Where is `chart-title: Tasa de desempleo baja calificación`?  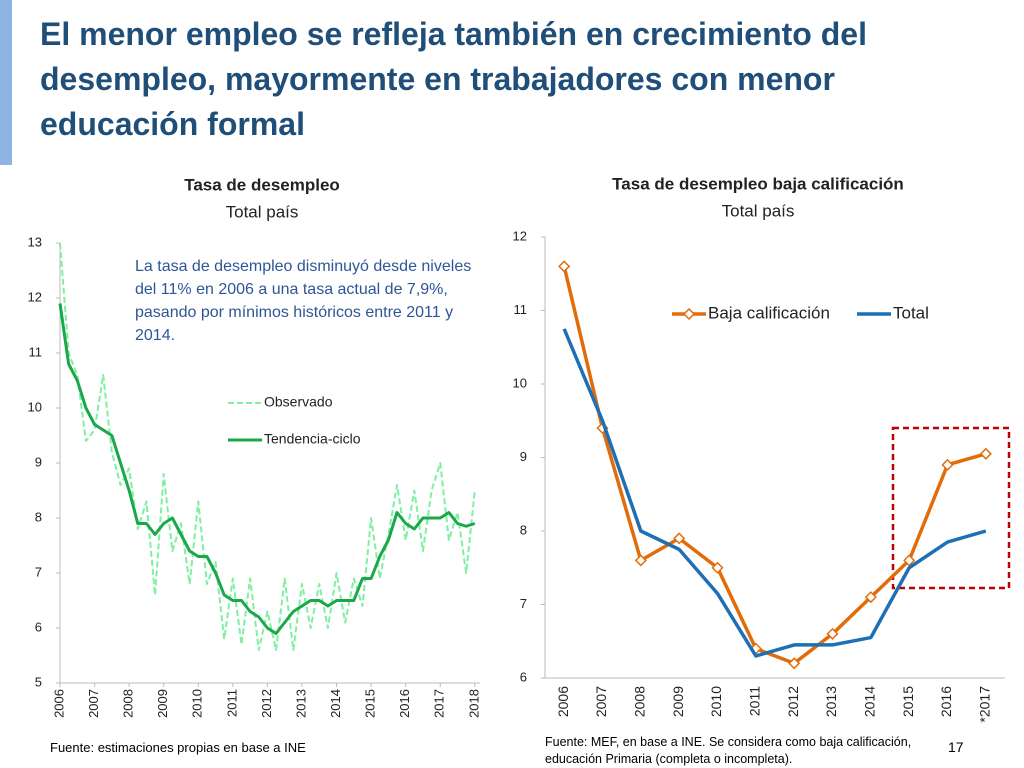
chart-title: Tasa de desempleo baja calificación is located at coordinates (758, 183).